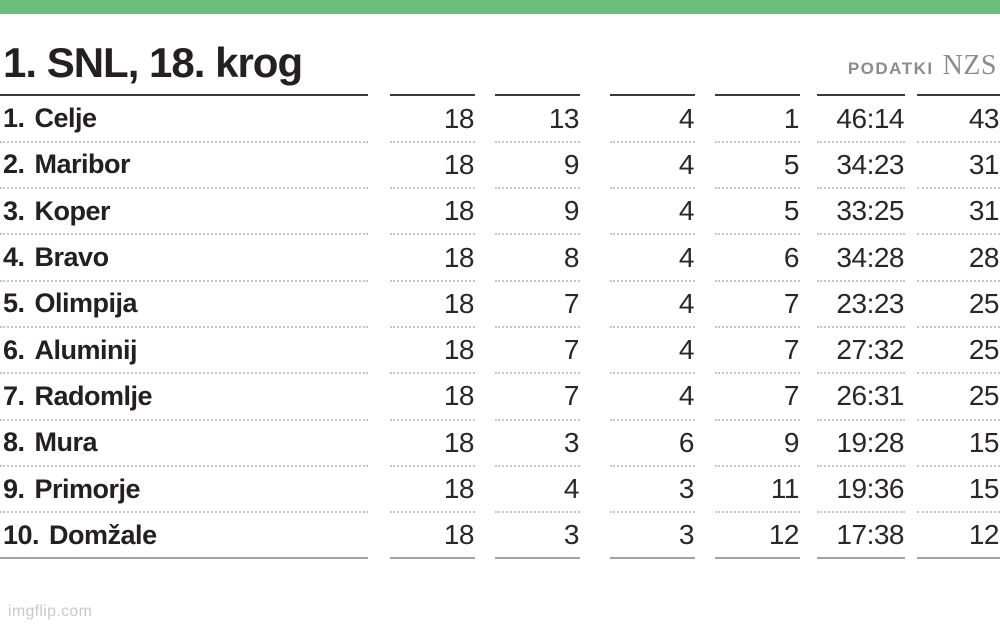 This screenshot has width=1000, height=627. I want to click on cell-goals: 34:23, so click(861, 166).